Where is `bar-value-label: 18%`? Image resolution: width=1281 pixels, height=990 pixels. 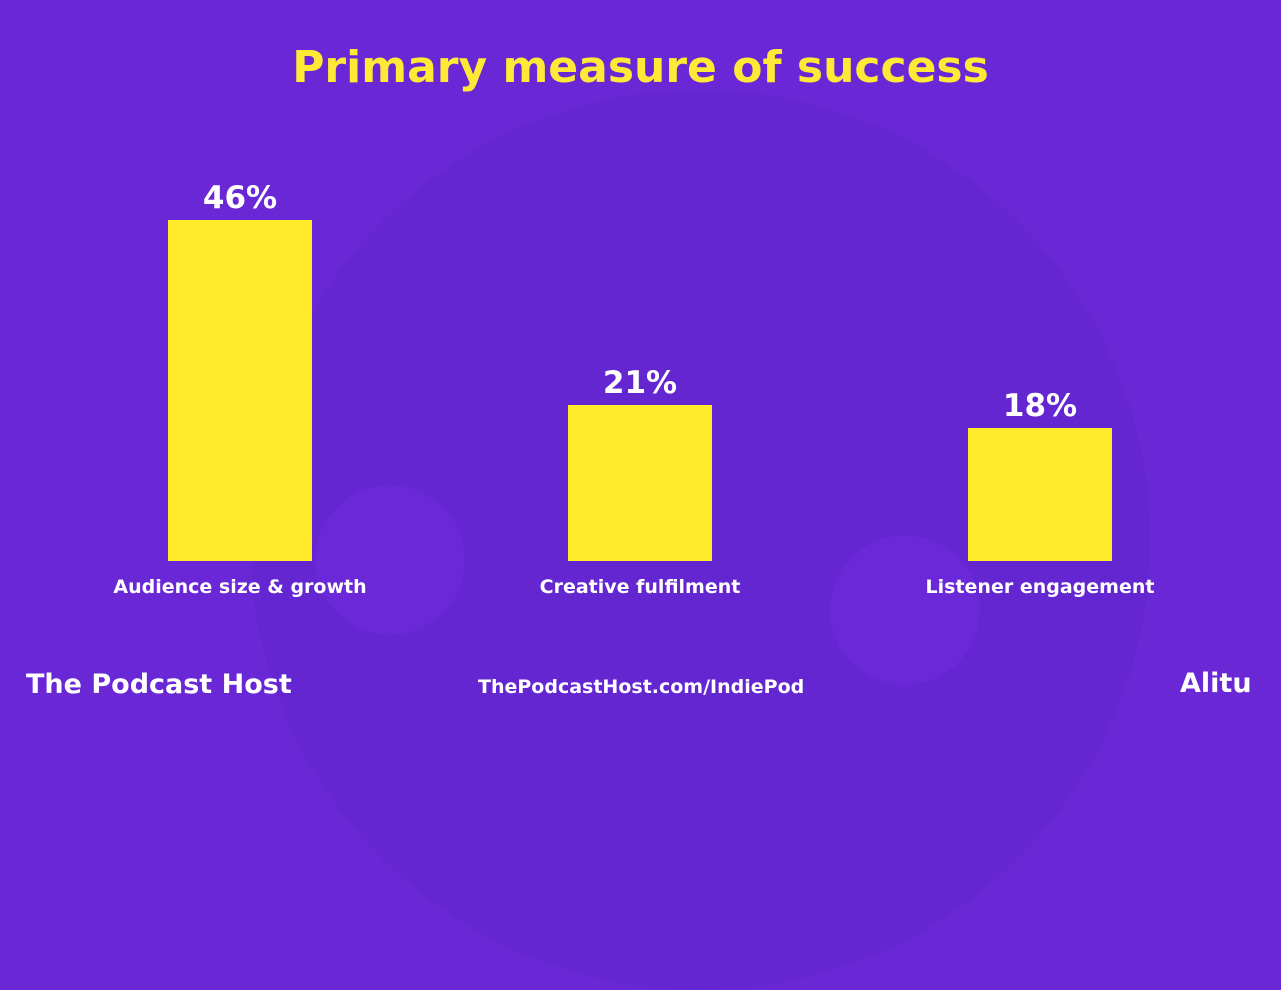
bar-value-label: 18% is located at coordinates (1040, 406).